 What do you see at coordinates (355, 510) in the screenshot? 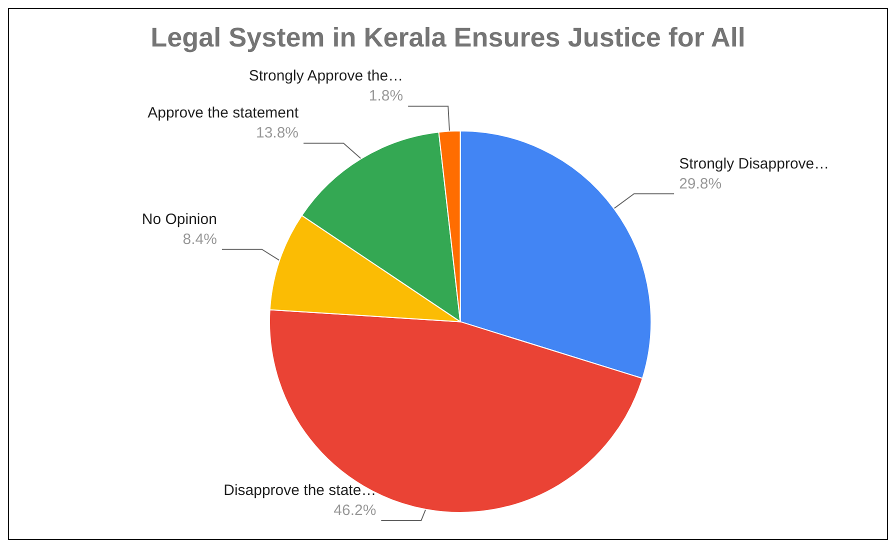
I see `data-label: 46.2%` at bounding box center [355, 510].